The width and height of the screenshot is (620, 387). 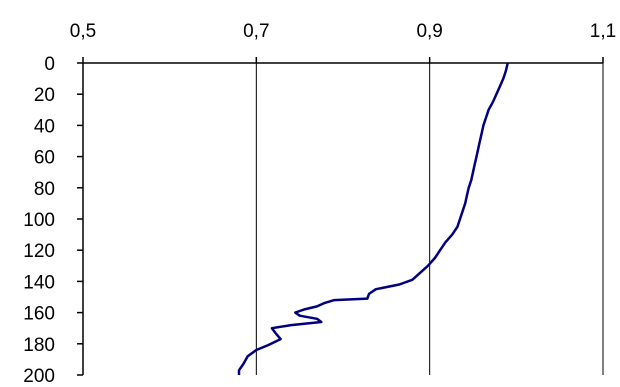 I want to click on y-tick-label: 80, so click(x=44, y=189).